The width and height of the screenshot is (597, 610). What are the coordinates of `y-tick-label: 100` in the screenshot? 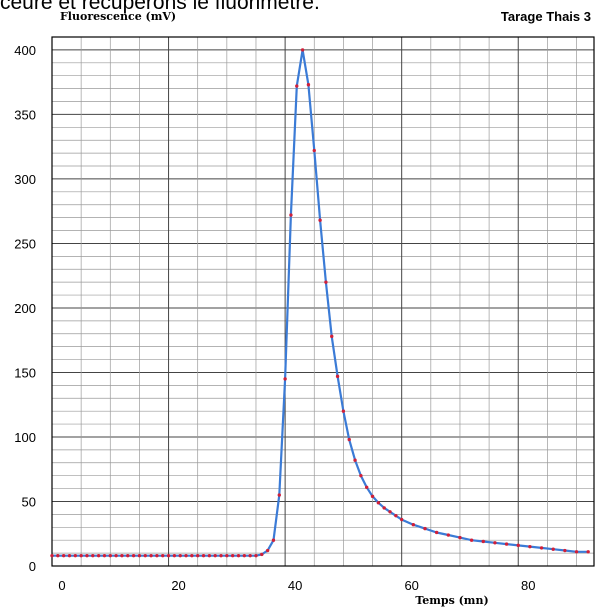 It's located at (25, 437).